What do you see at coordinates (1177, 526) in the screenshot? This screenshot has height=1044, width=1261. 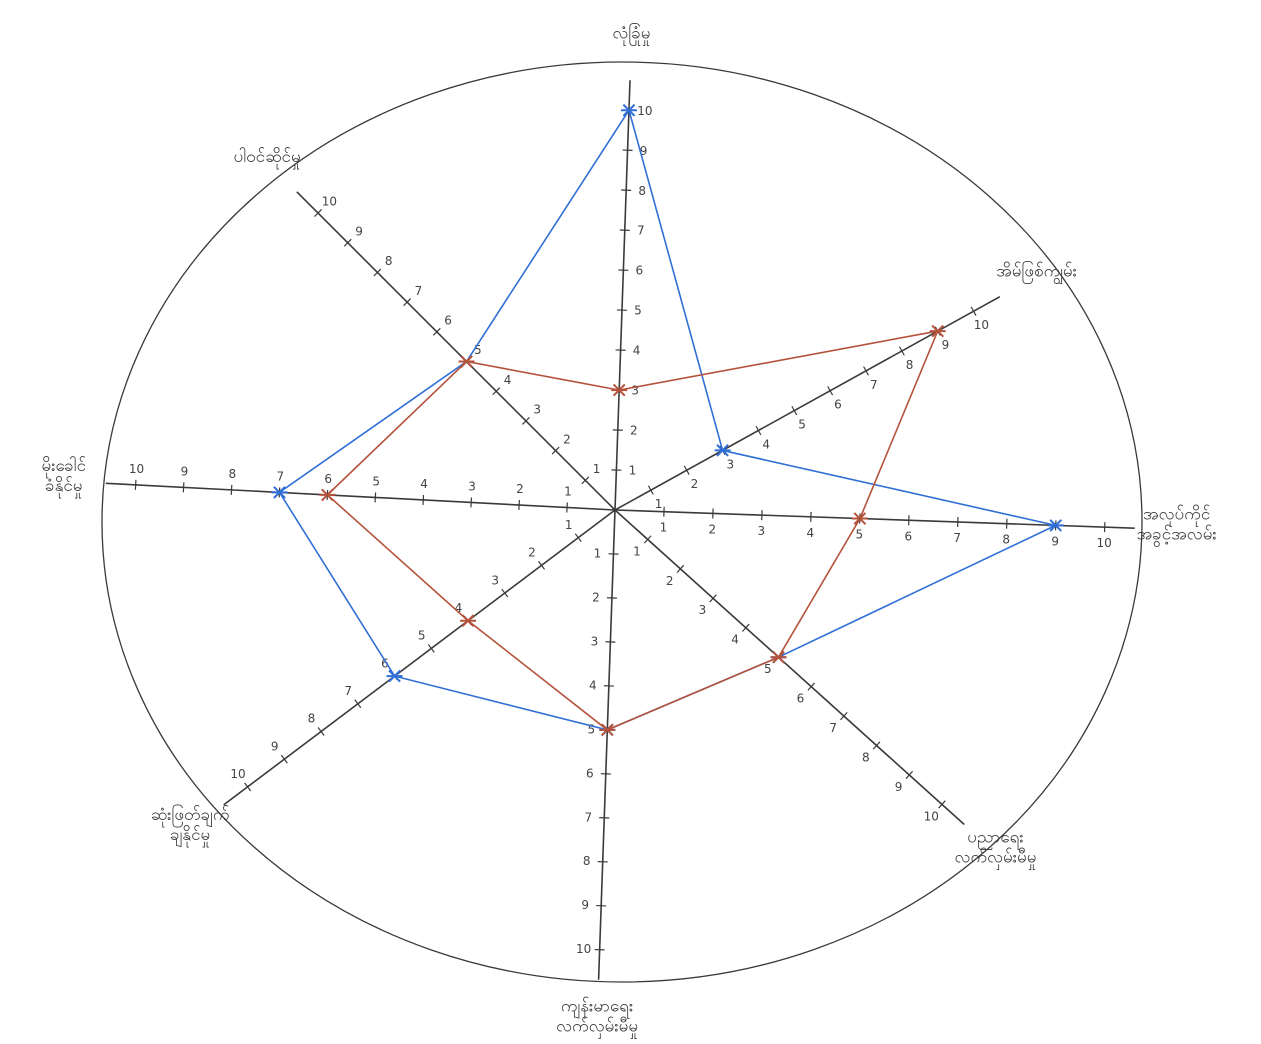 I see `axis-label: အလုပ်ကိုင်အခွင့်အလမ်း` at bounding box center [1177, 526].